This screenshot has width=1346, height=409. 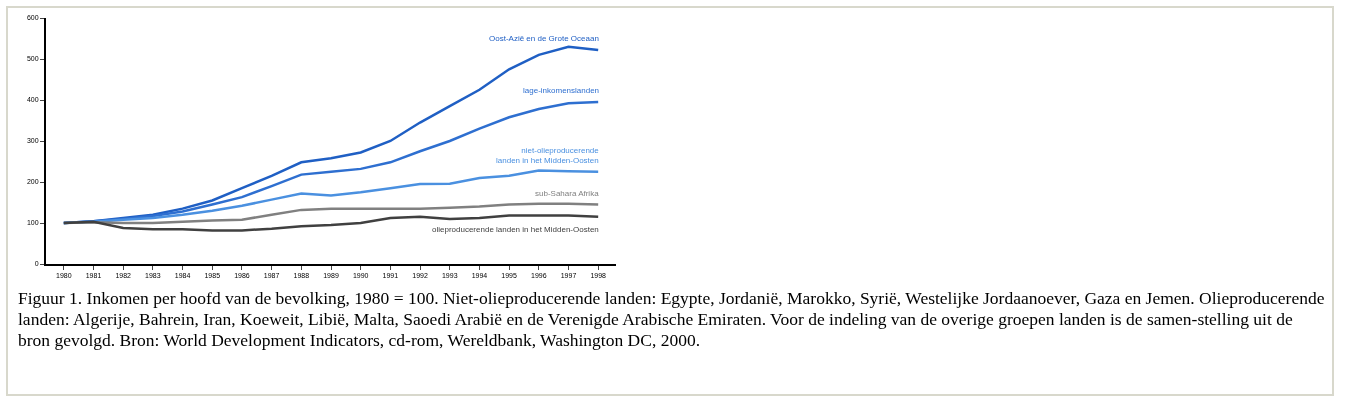 I want to click on text: Figuur 1. Inkomen per hoofd van de bevolking, 1980 = 100. Niet-olieproducerende landen: Egypte, Jordanië, Marokko, Syrië, Westelijke Jordaanoever, Gaza en Jemen. Olieproducerende landen: Algerije, Bahrein, Iran, Koeweit, Libië, Malta, Saoedi Arabië en de Verenigde Arabische Emiraten. Voor de indeling van de overige groepen landen is de samen-stelling uit de bron gevolgd. Bron: World Development Indicators, cd-rom, Wereldbank, Washington DC, 2000., so click(x=672, y=319).